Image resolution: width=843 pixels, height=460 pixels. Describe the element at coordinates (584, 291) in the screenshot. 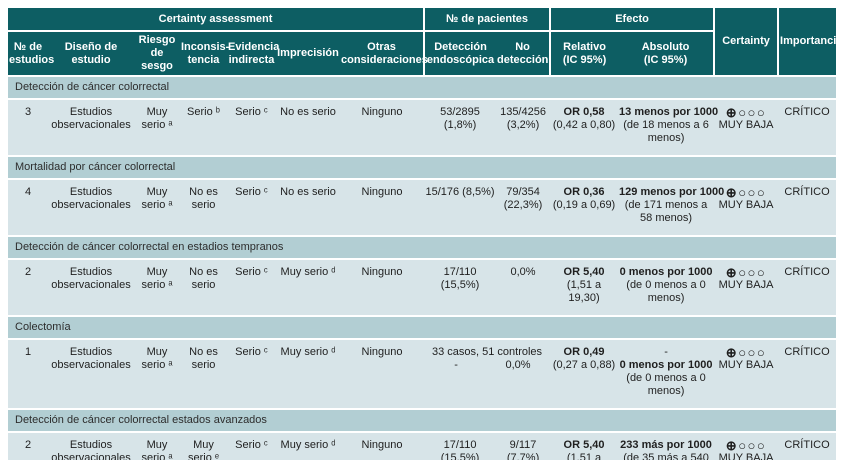

I see `cell-line: (1,51 a 19,30)` at that location.